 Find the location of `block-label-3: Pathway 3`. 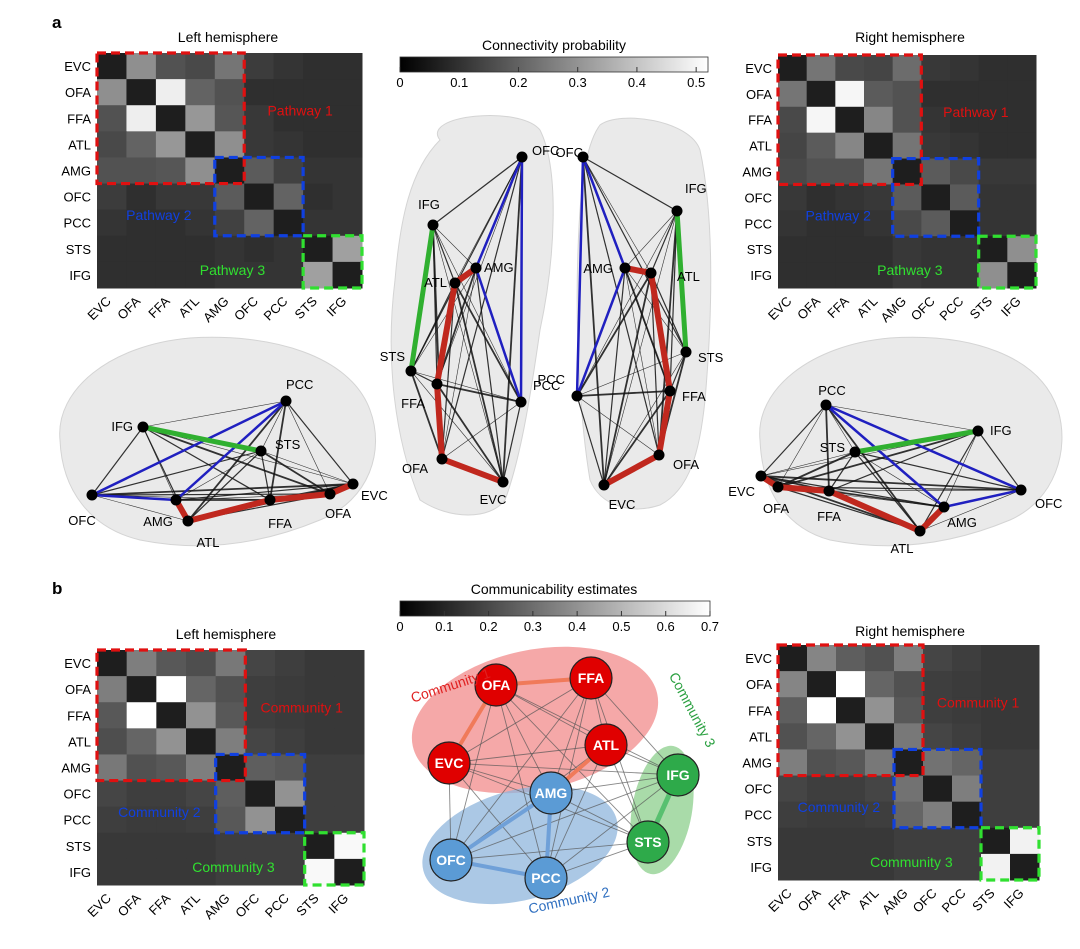

block-label-3: Pathway 3 is located at coordinates (910, 270).